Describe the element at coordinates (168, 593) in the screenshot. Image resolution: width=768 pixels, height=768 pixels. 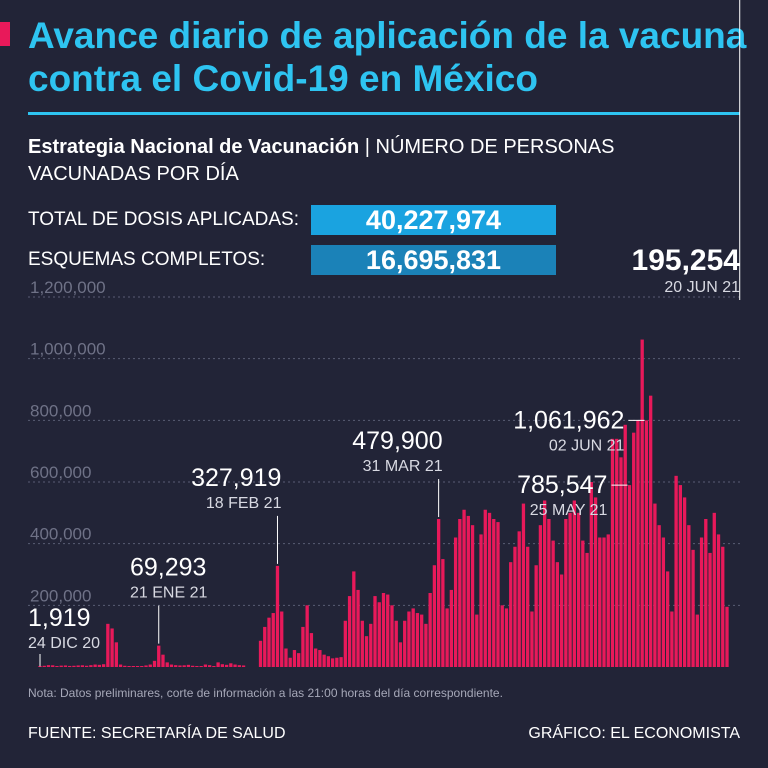
I see `annotation-date: 21 ENE 21` at that location.